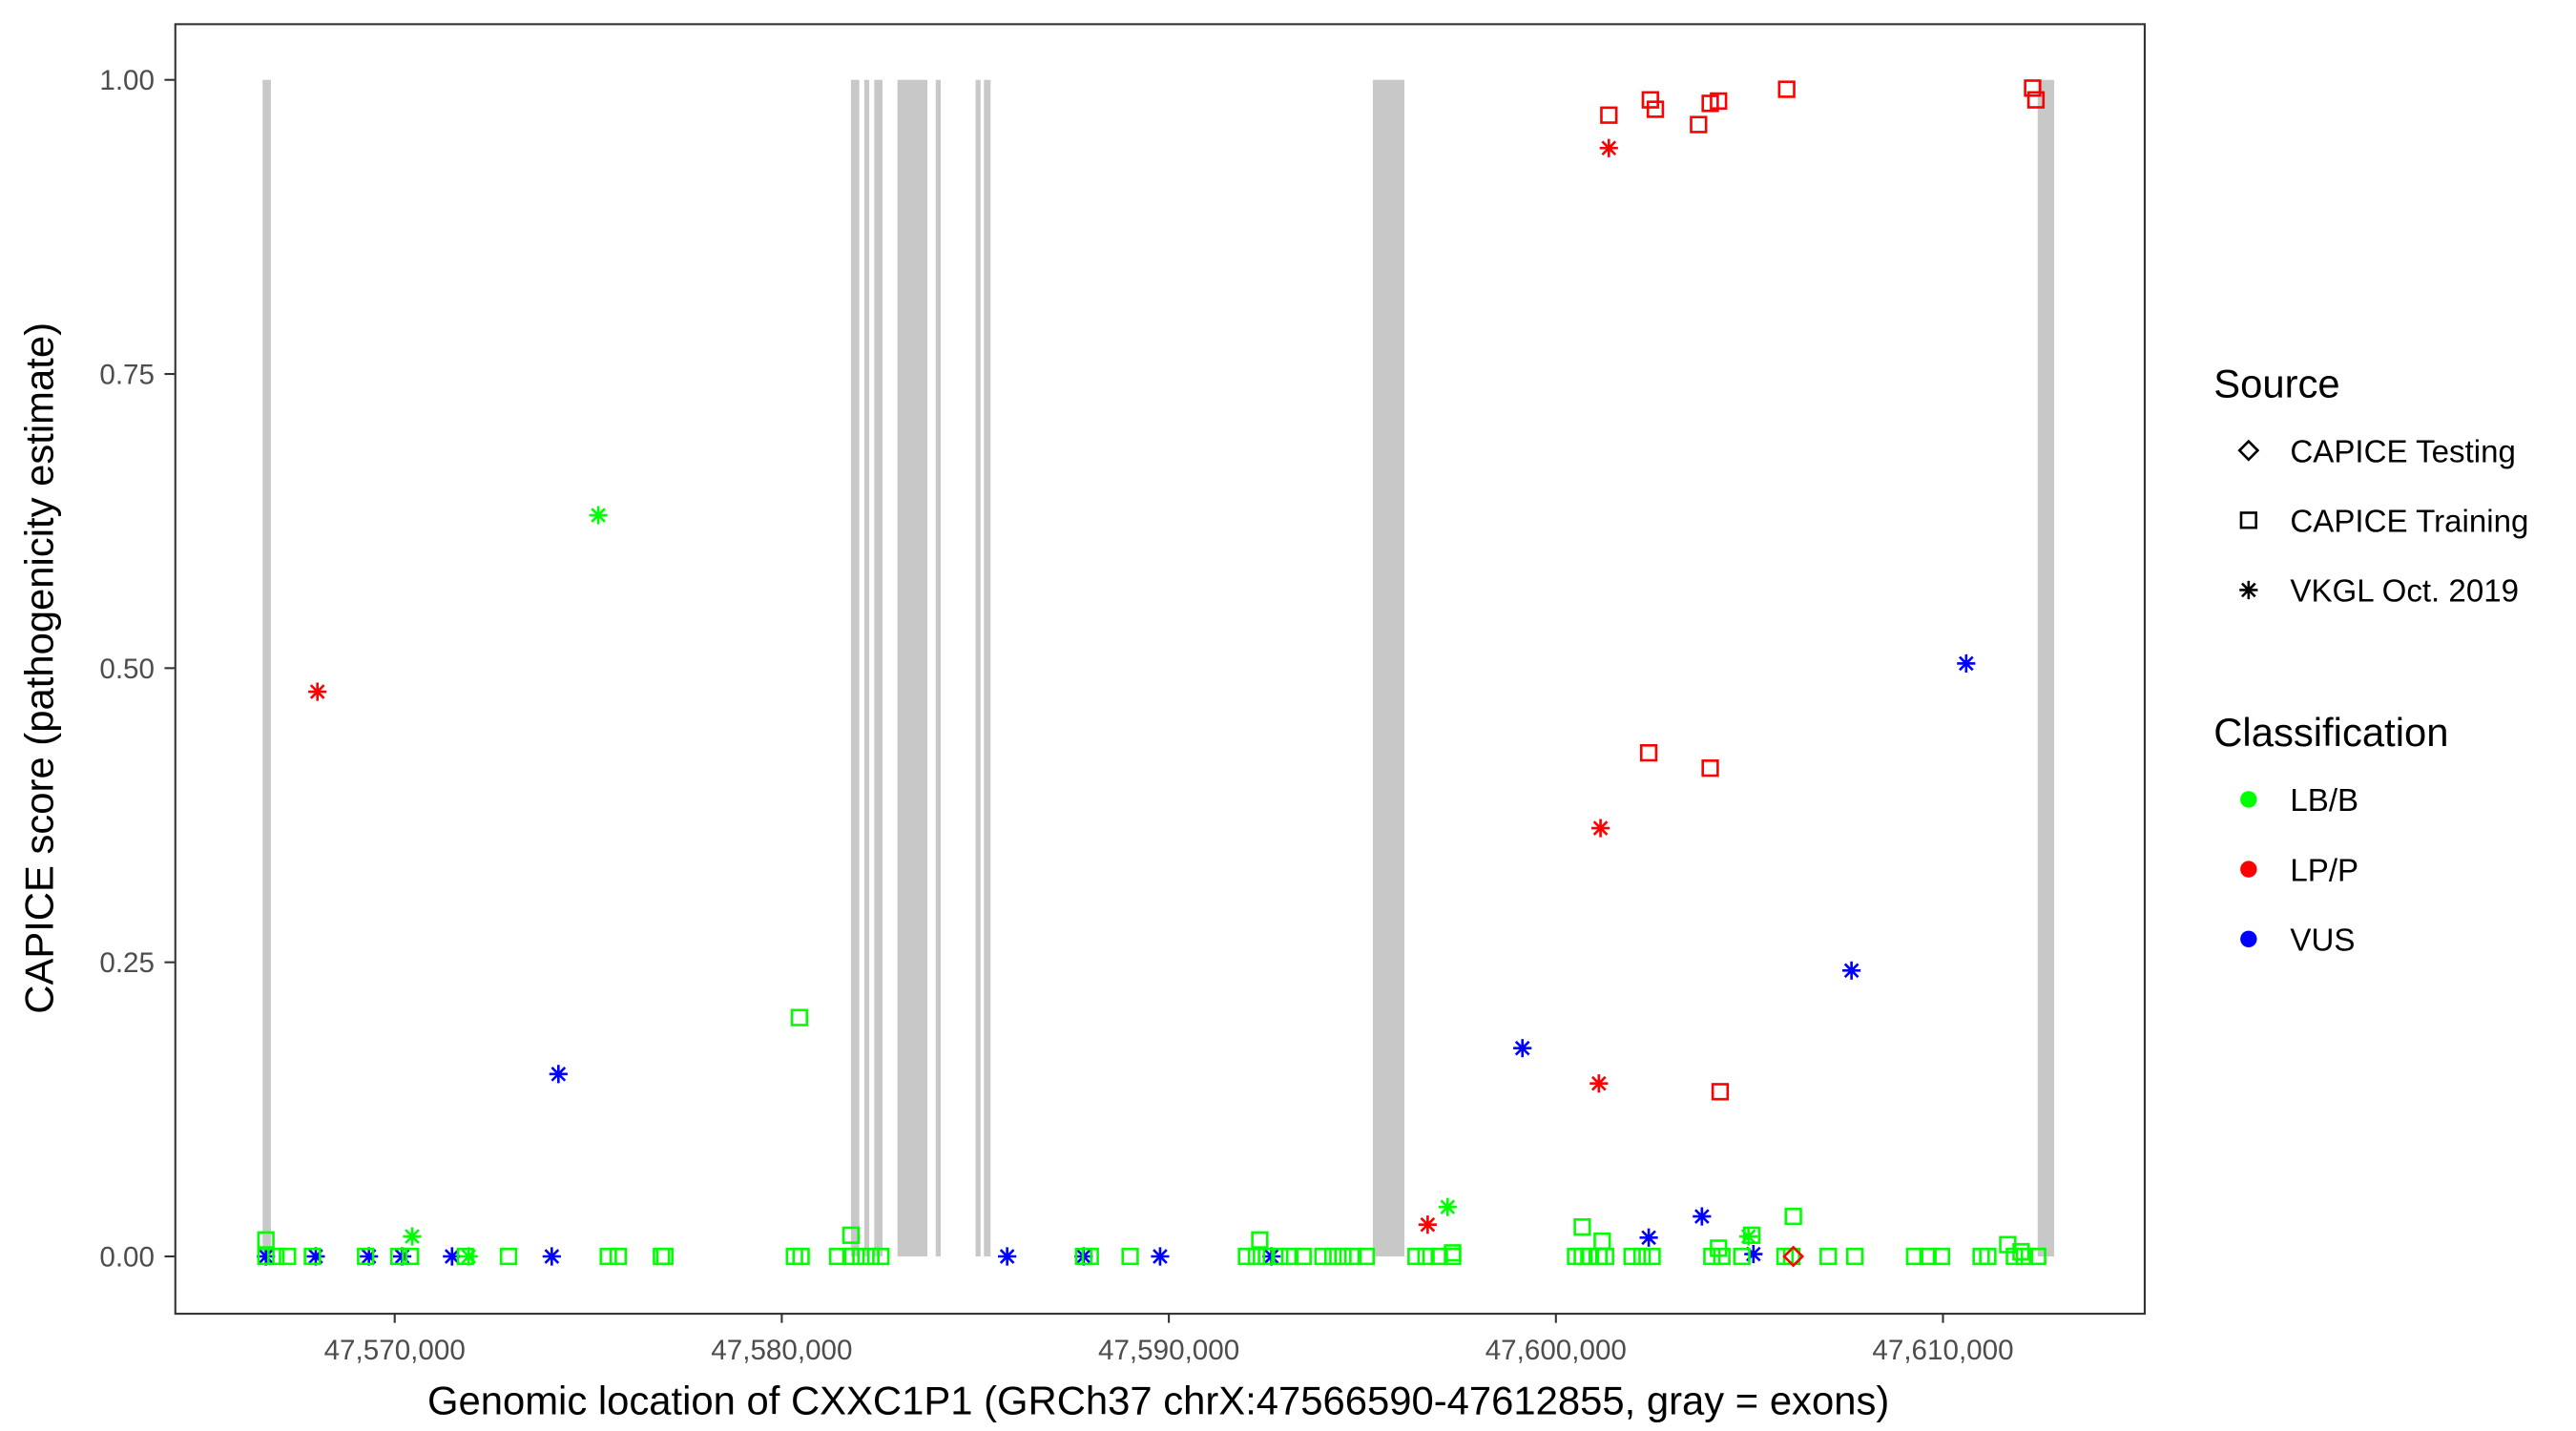 This screenshot has width=2576, height=1431. What do you see at coordinates (127, 80) in the screenshot?
I see `y-tick-label: 1.00` at bounding box center [127, 80].